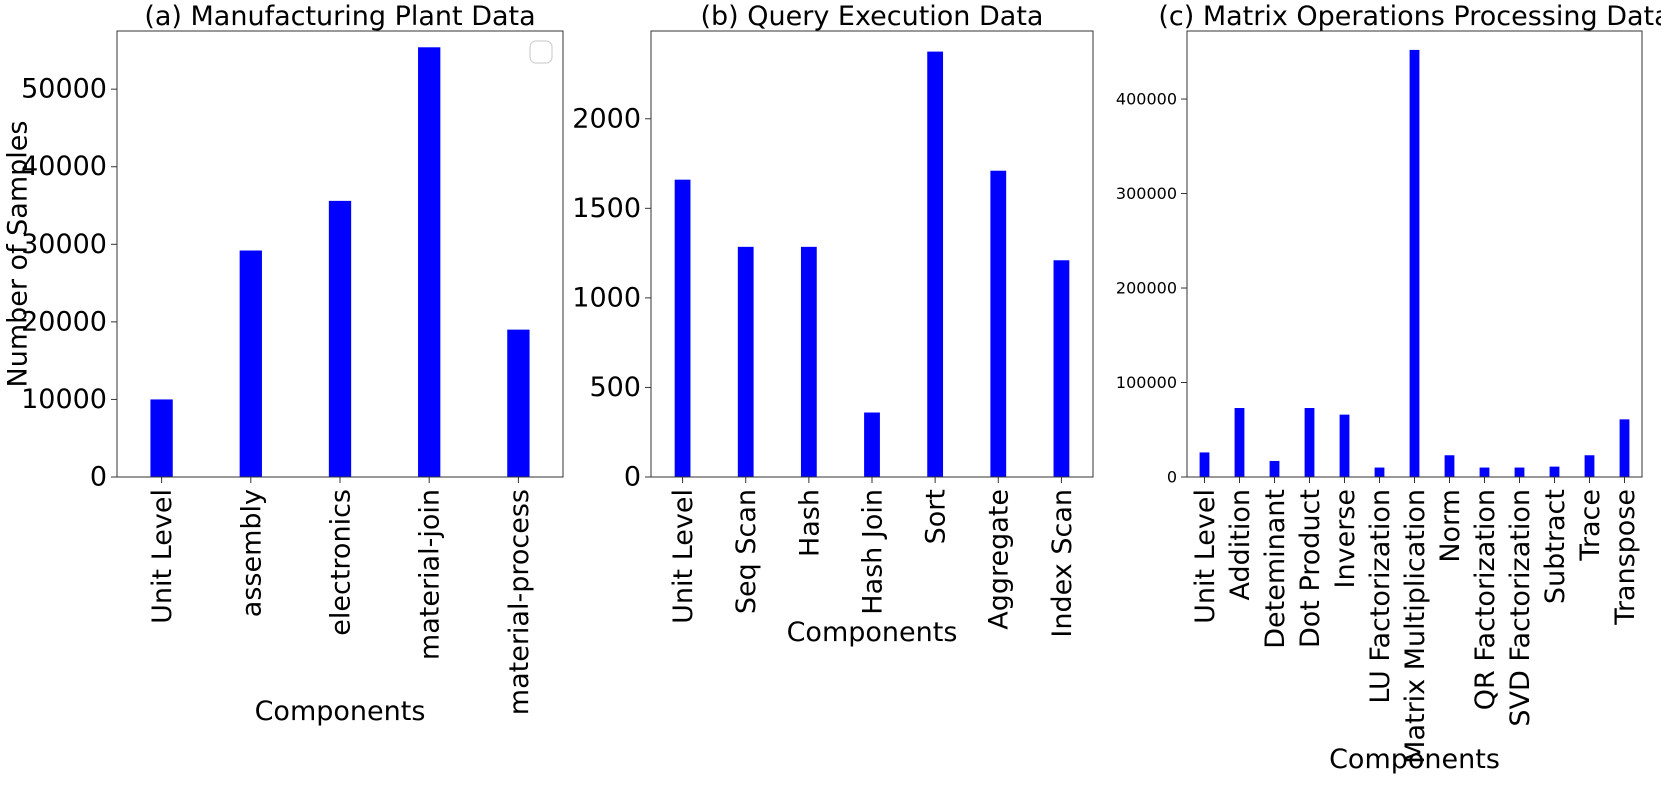 This screenshot has height=792, width=1661. What do you see at coordinates (808, 361) in the screenshot?
I see `bar-hash` at bounding box center [808, 361].